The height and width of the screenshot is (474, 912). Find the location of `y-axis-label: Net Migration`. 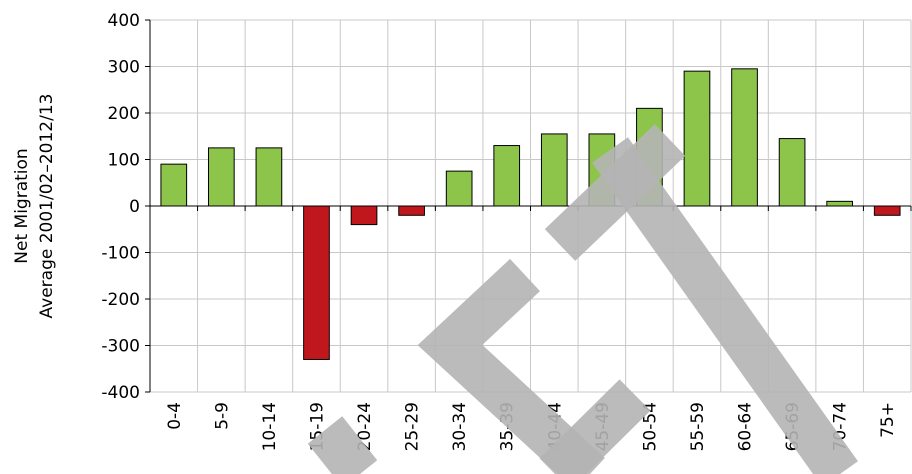

y-axis-label: Net Migration is located at coordinates (22, 205).